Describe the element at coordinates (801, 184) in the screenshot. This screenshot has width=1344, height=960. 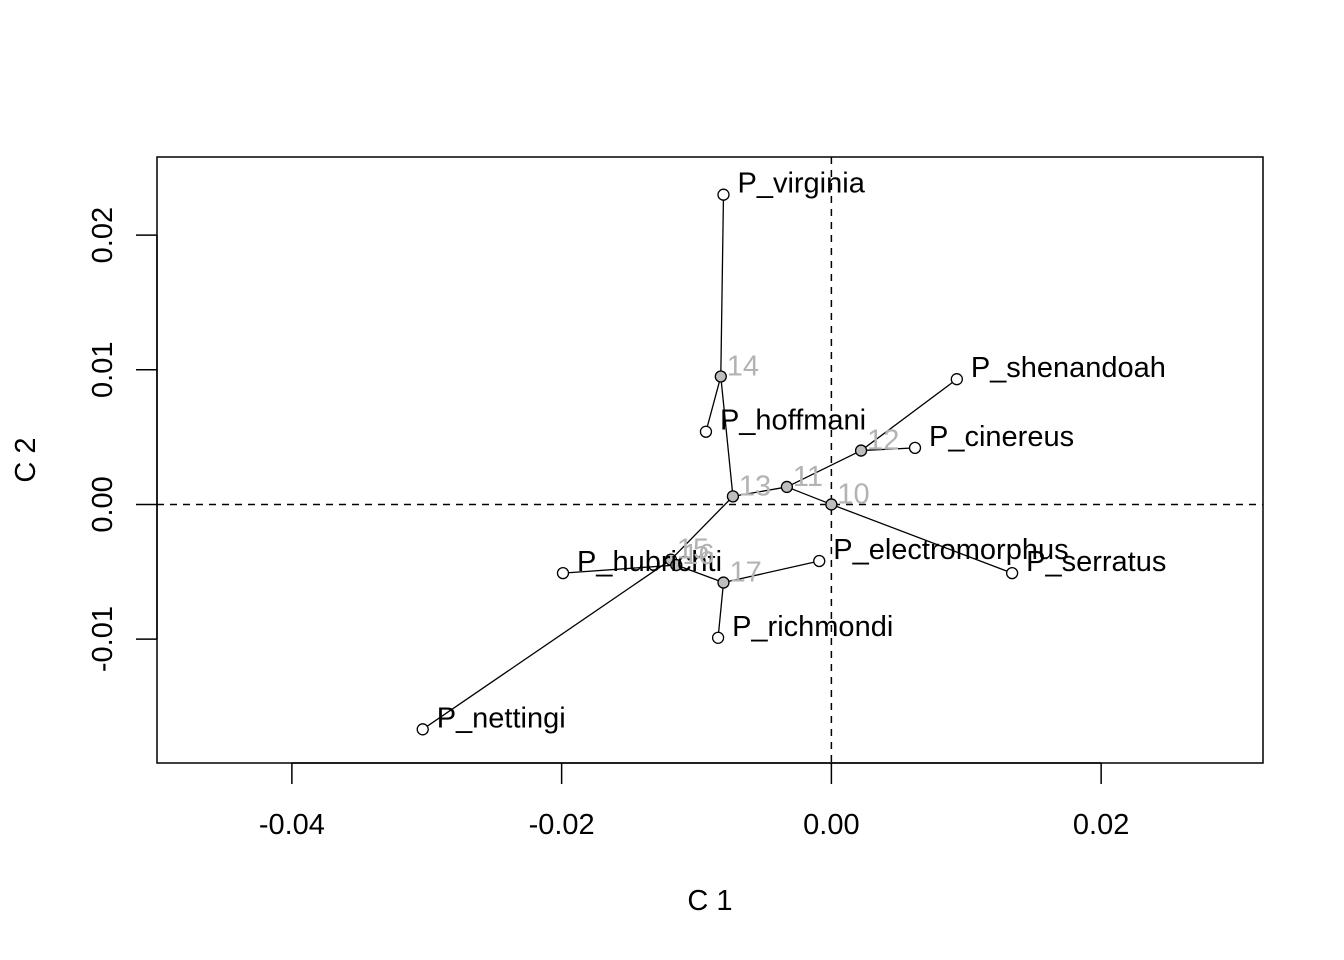
I see `tip-label: P_virginia` at that location.